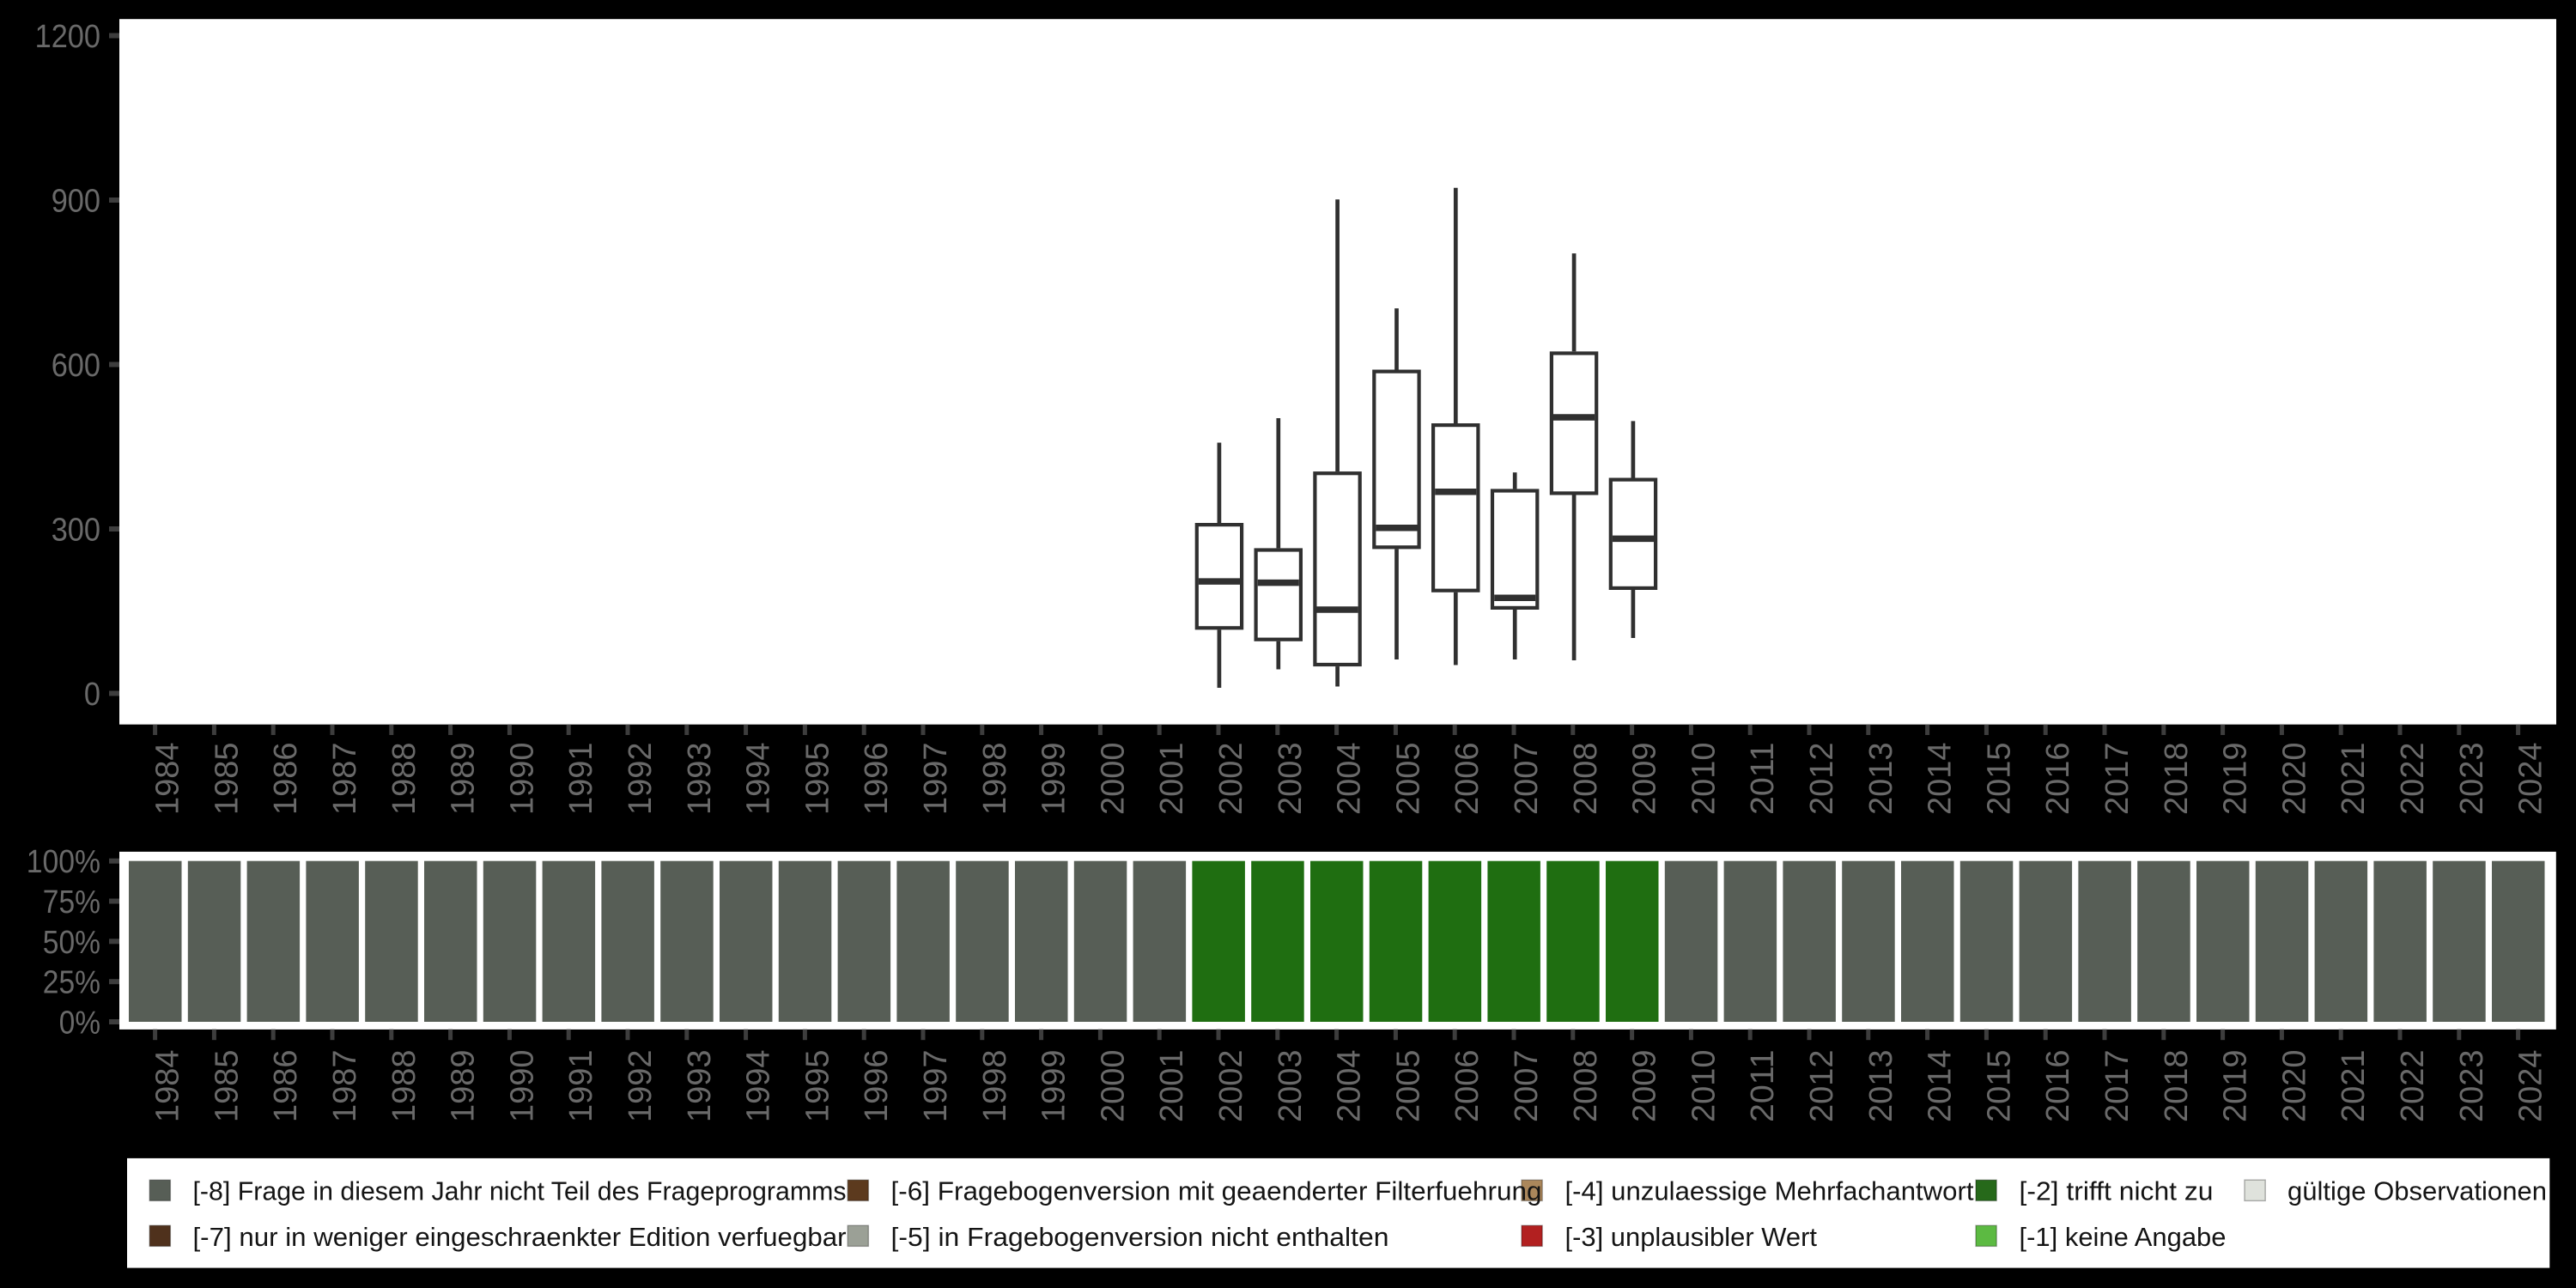  Describe the element at coordinates (92, 695) in the screenshot. I see `svg-text: 0` at that location.